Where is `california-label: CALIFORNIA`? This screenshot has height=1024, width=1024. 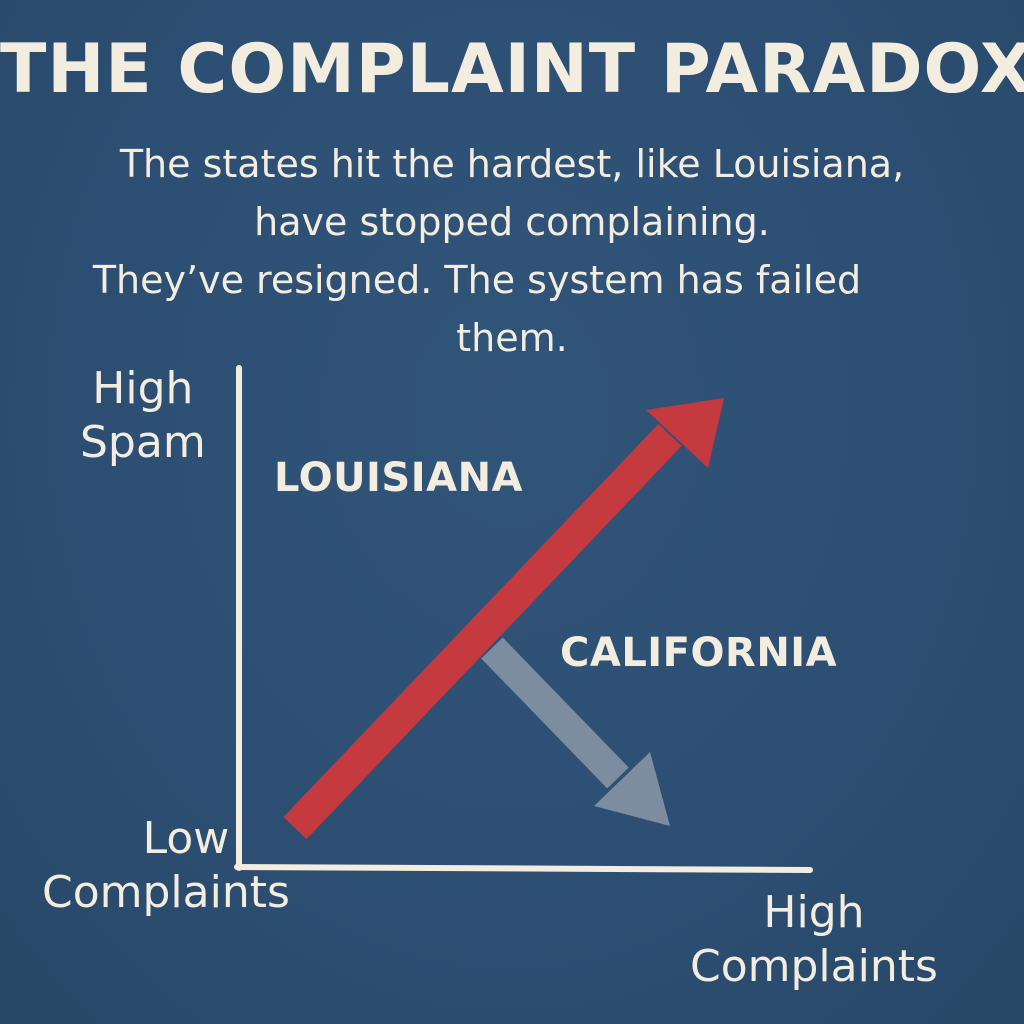
california-label: CALIFORNIA is located at coordinates (699, 653).